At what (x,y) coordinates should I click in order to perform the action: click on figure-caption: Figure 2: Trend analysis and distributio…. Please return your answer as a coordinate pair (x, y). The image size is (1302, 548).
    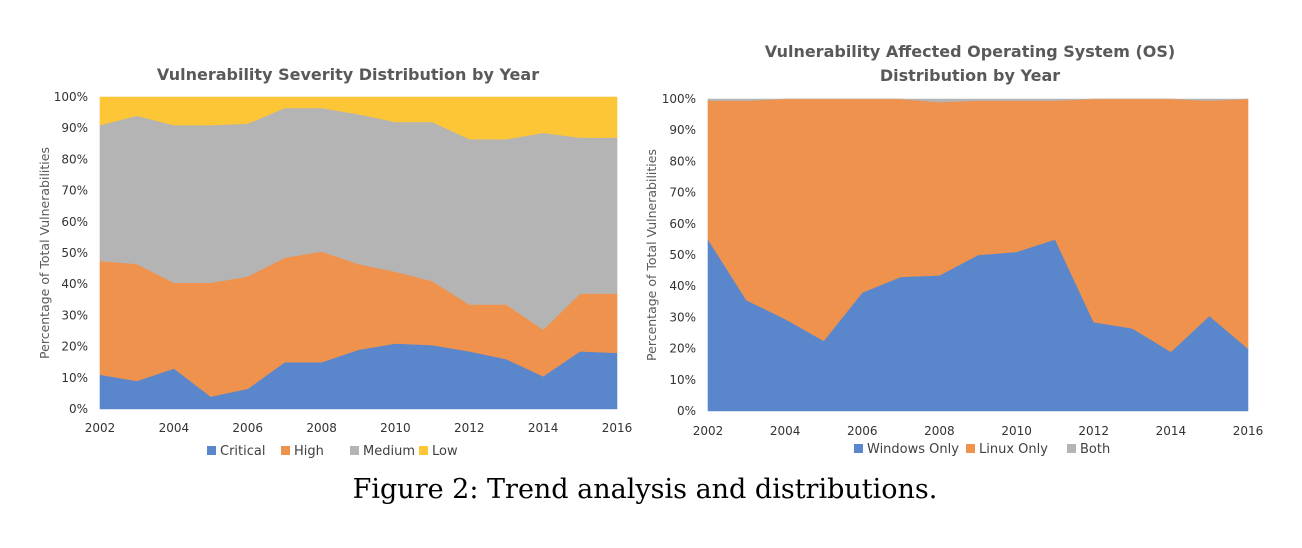
    Looking at the image, I should click on (645, 489).